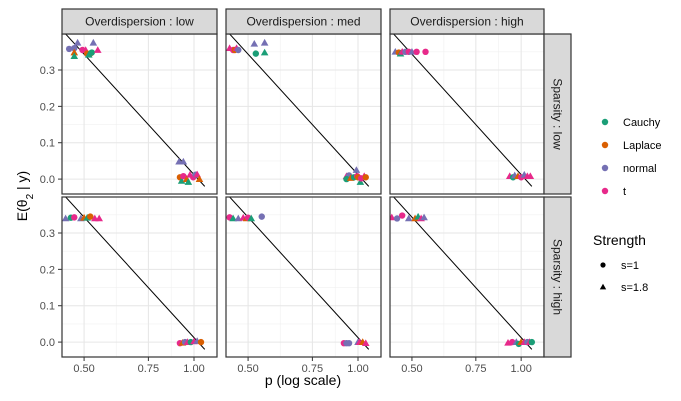 This screenshot has height=401, width=681. Describe the element at coordinates (256, 53) in the screenshot. I see `data-point-cauchy-s1` at that location.